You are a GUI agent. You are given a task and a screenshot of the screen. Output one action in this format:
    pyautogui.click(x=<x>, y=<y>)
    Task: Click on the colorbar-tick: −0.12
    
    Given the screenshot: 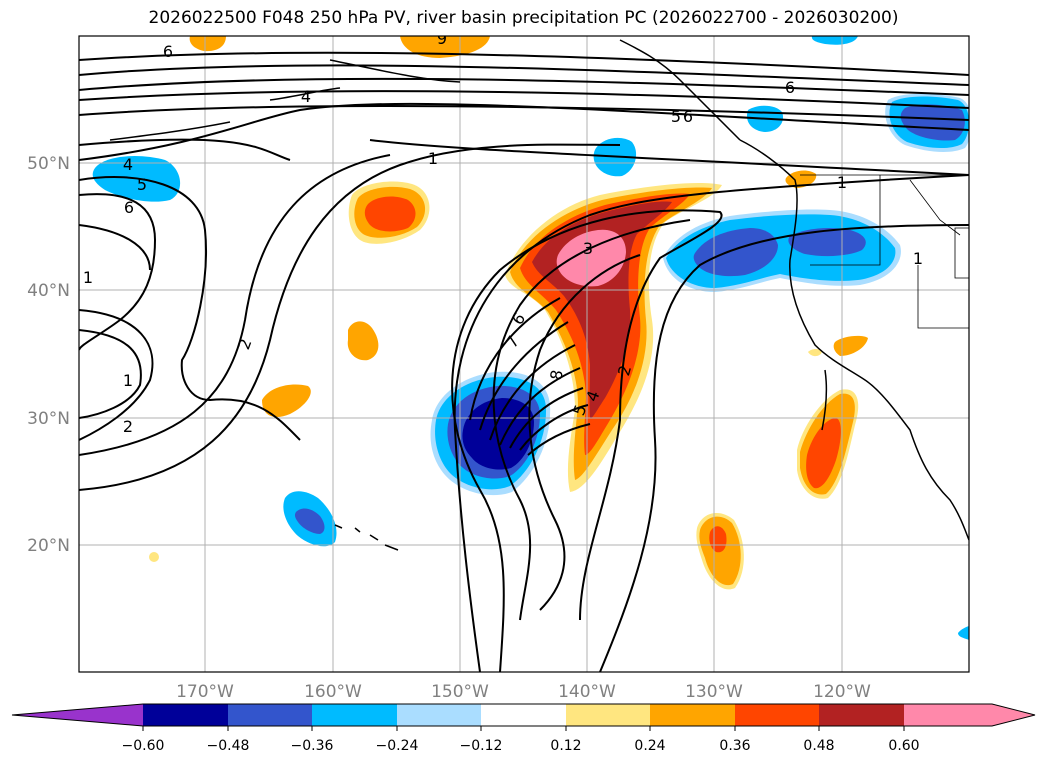 What is the action you would take?
    pyautogui.click(x=481, y=746)
    